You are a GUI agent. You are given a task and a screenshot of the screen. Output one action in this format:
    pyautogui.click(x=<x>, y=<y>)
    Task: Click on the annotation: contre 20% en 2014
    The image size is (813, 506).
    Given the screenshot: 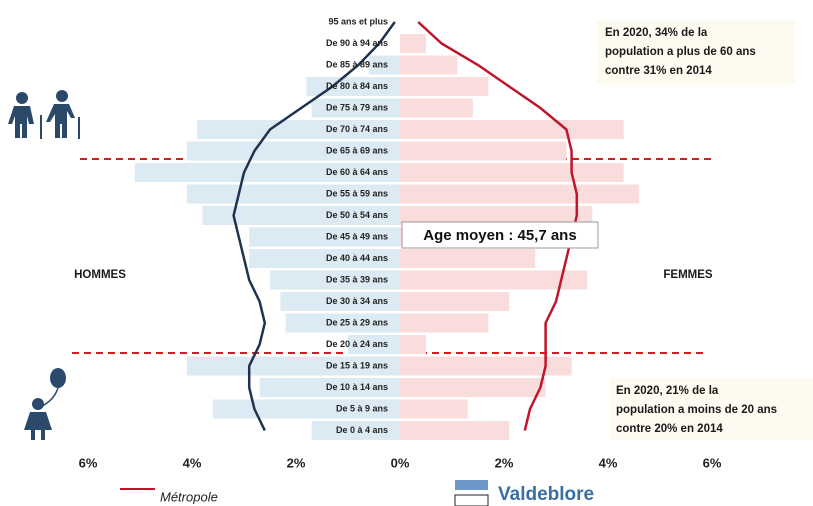 What is the action you would take?
    pyautogui.click(x=669, y=429)
    